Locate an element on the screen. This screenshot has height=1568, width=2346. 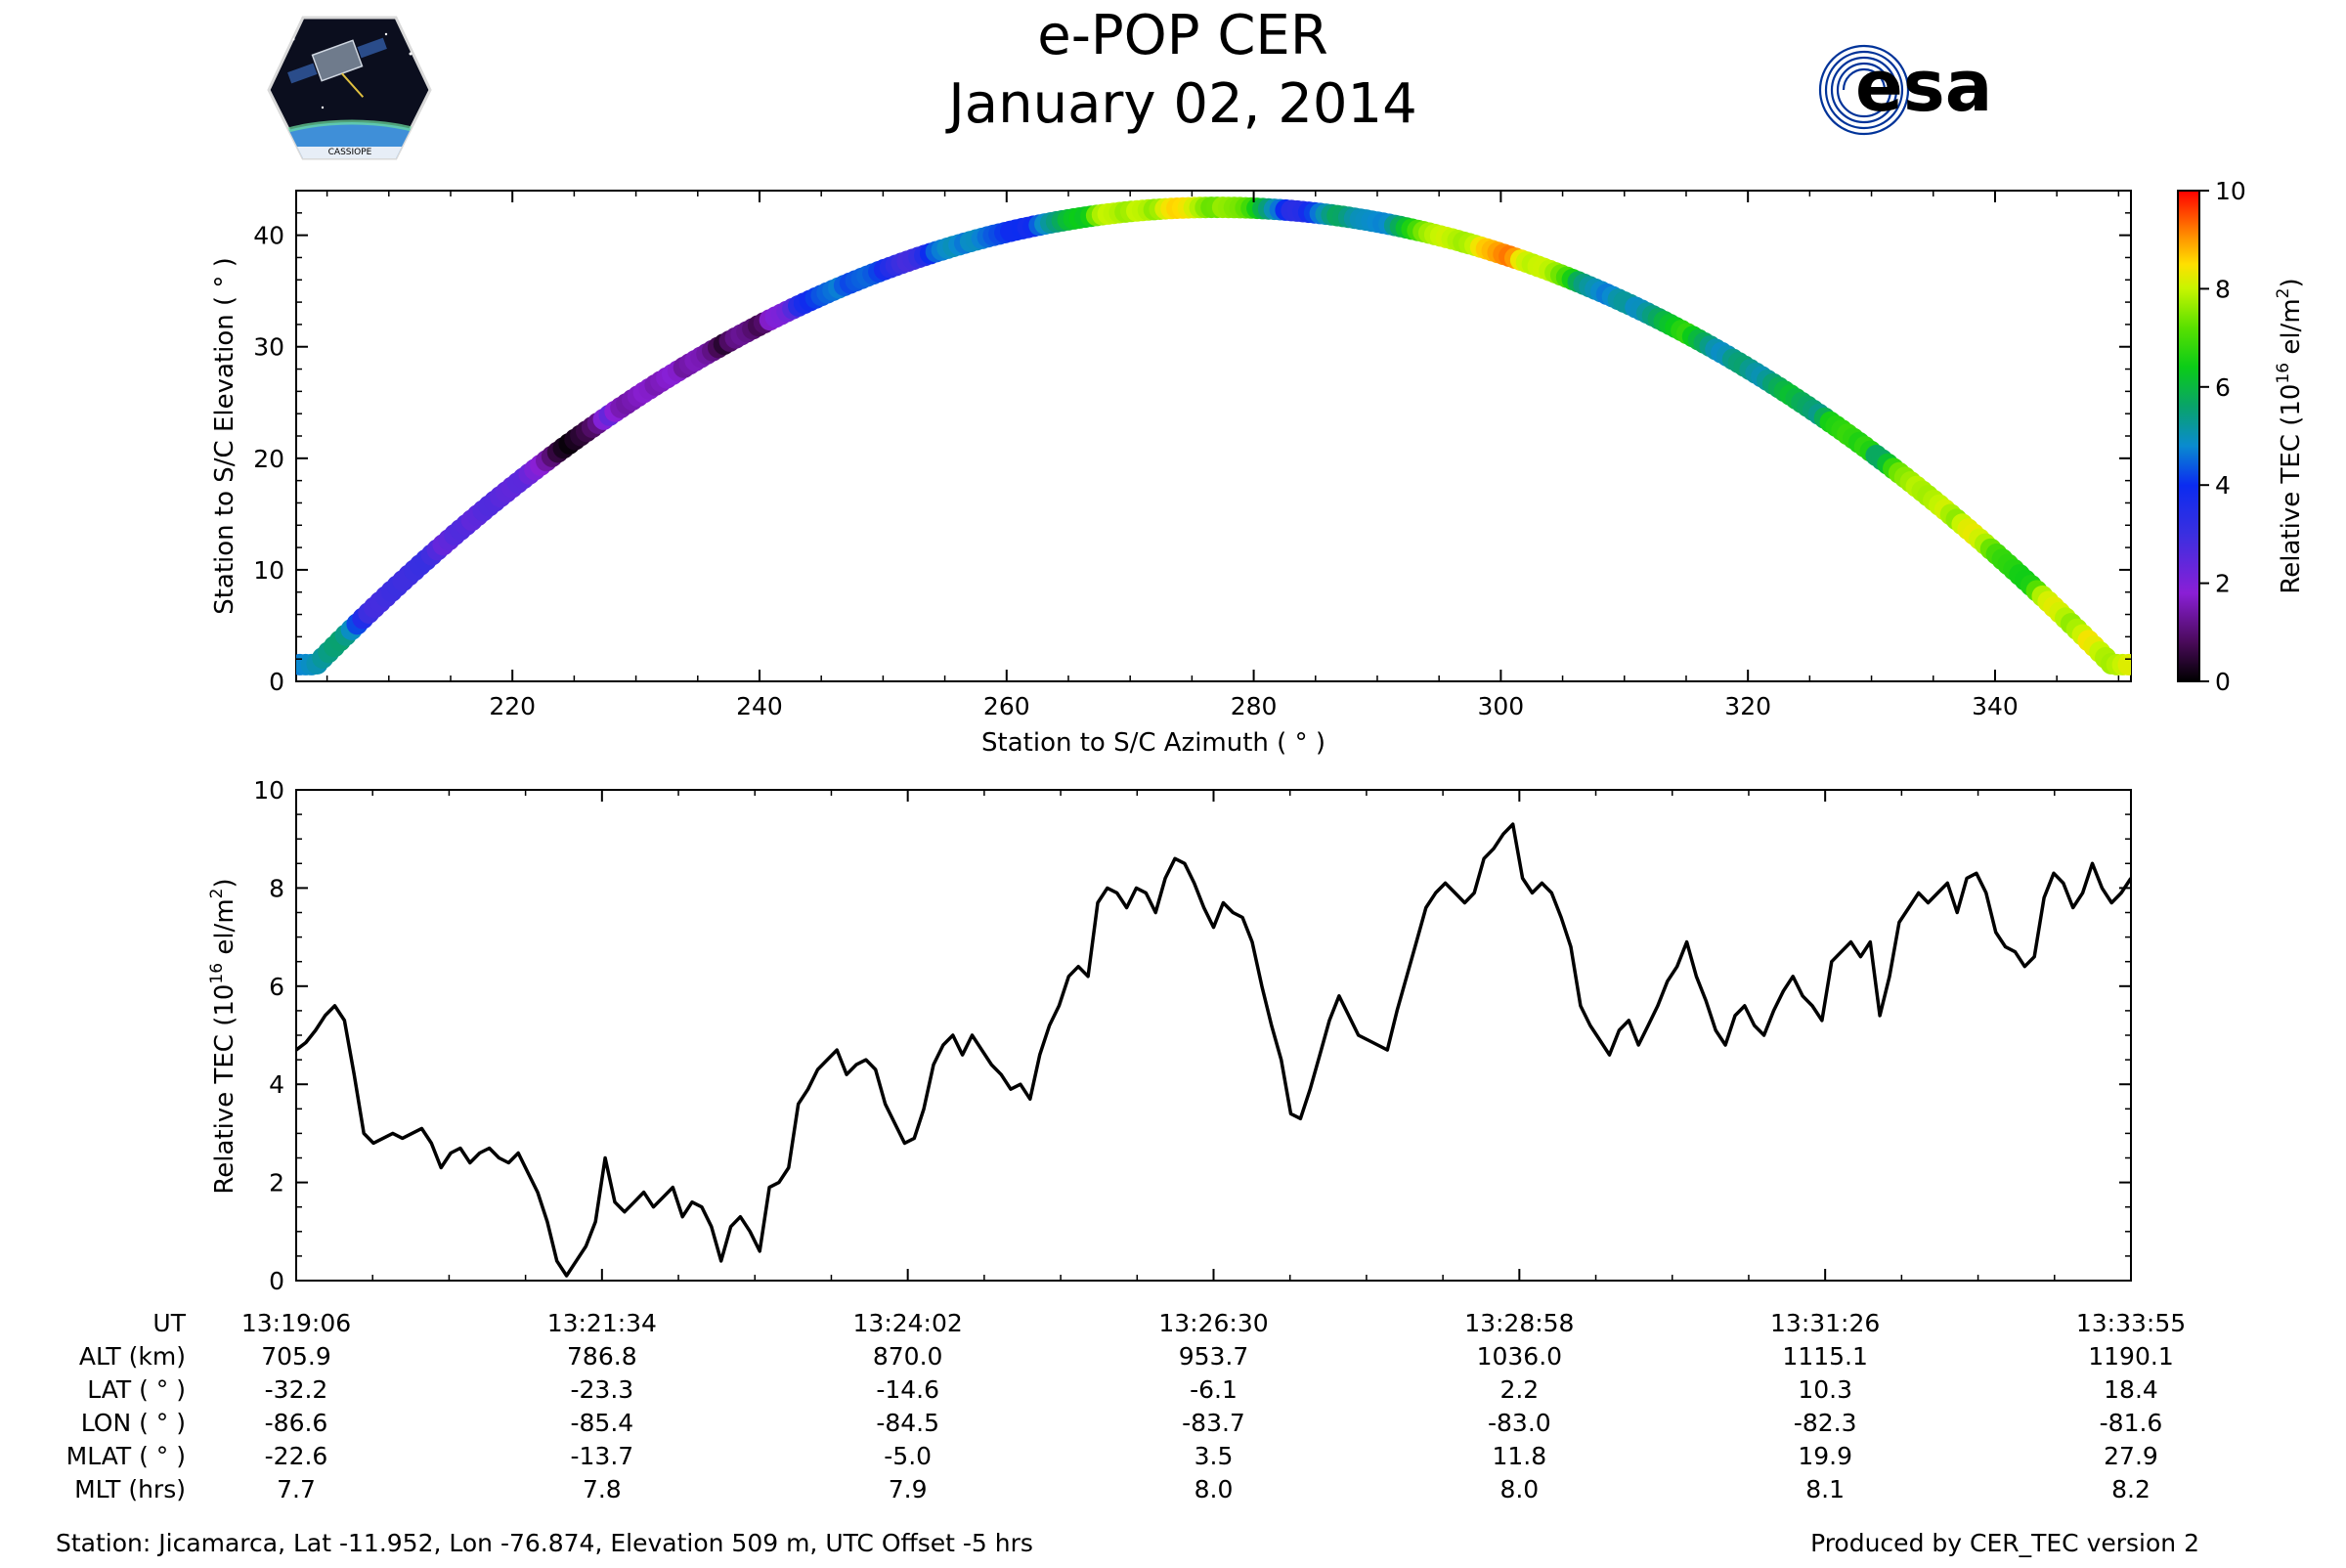
info-cell: -86.6 is located at coordinates (297, 1423).